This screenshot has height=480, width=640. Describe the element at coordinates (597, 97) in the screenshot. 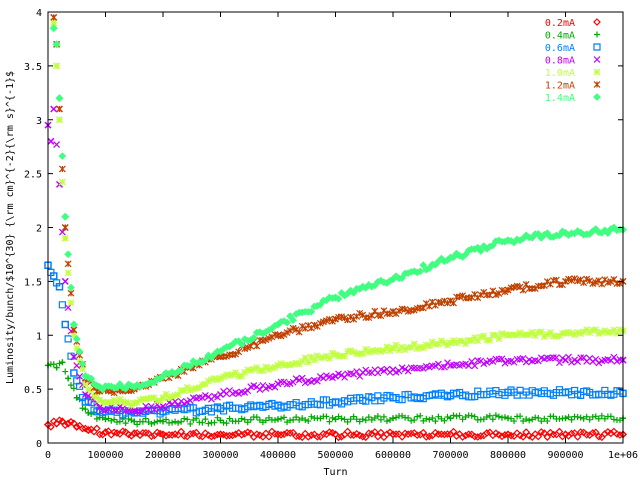

I see `legend-marker-1.4mA` at that location.